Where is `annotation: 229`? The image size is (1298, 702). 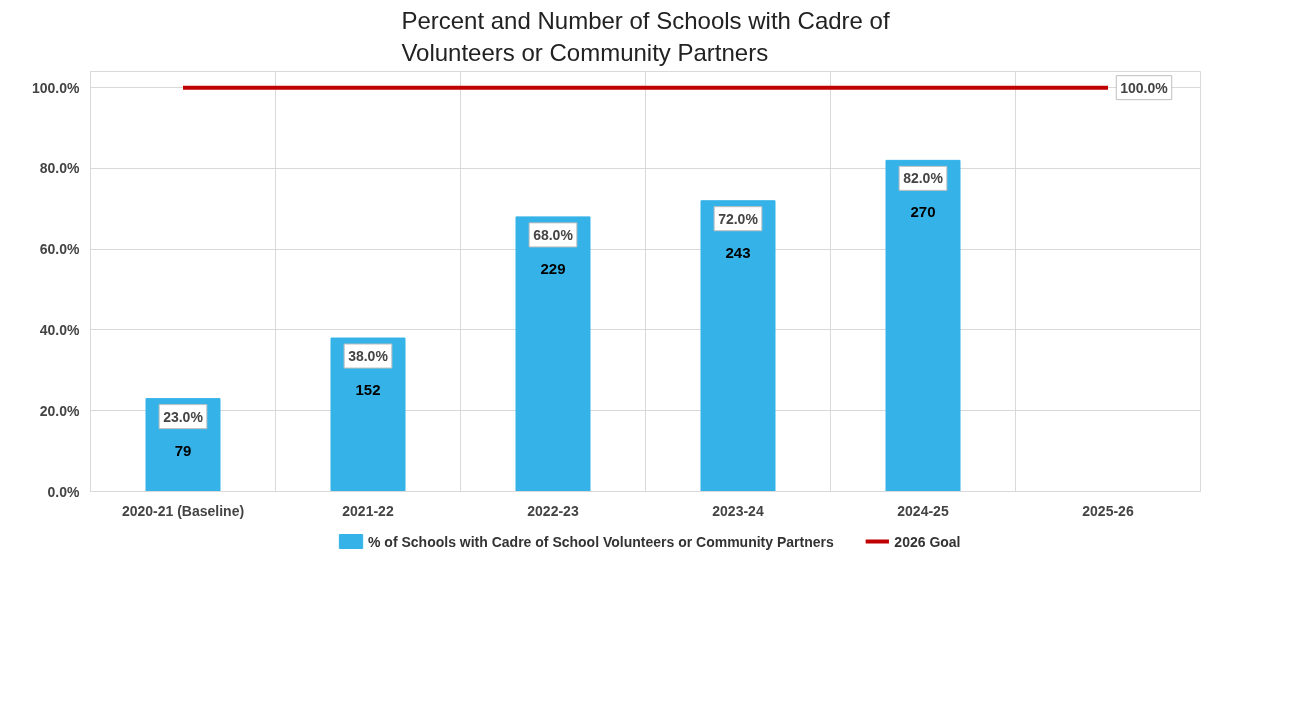 annotation: 229 is located at coordinates (553, 268).